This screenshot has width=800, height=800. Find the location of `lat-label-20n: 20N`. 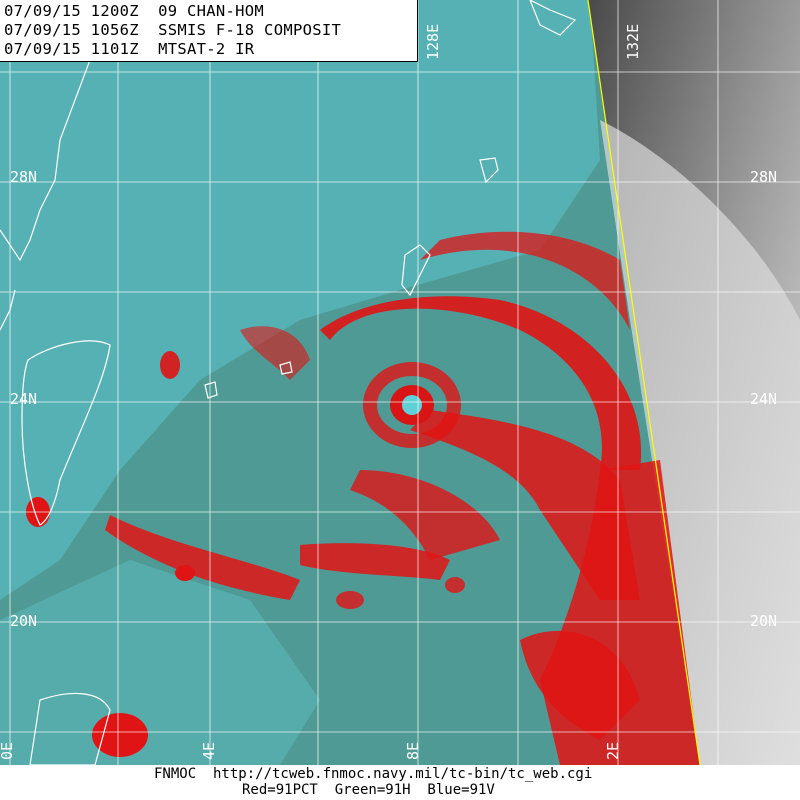

lat-label-20n: 20N is located at coordinates (24, 621).